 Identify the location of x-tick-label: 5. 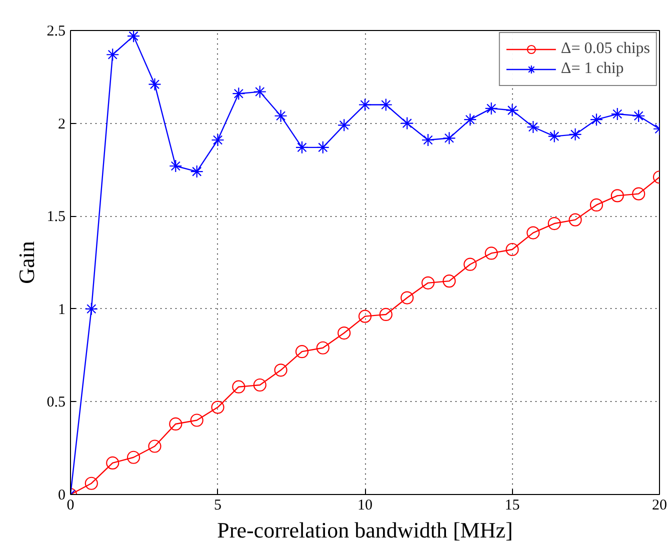
(218, 506).